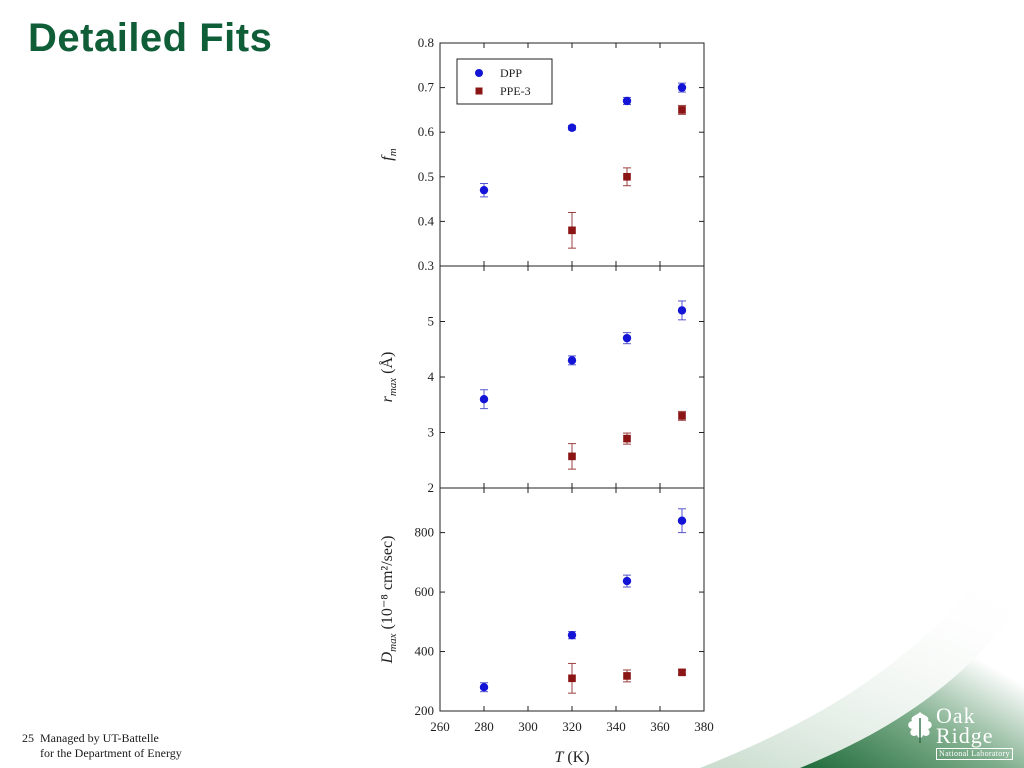 This screenshot has height=768, width=1024. I want to click on y-tick-label: 0.3, so click(426, 265).